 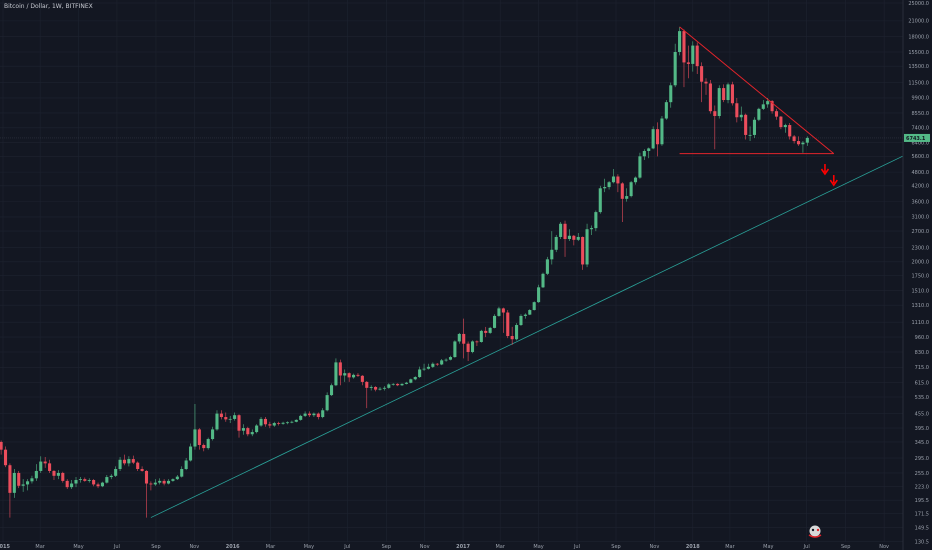 I want to click on down-arrow-head, so click(x=825, y=172).